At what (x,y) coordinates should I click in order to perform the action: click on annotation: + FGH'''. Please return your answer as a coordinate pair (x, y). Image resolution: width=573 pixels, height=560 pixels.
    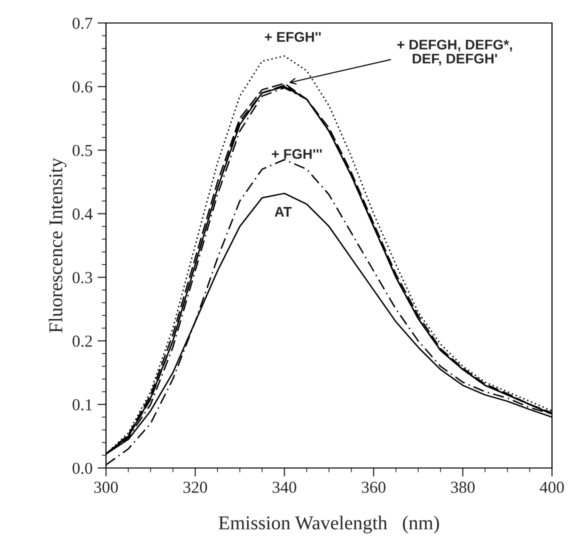
    Looking at the image, I should click on (297, 154).